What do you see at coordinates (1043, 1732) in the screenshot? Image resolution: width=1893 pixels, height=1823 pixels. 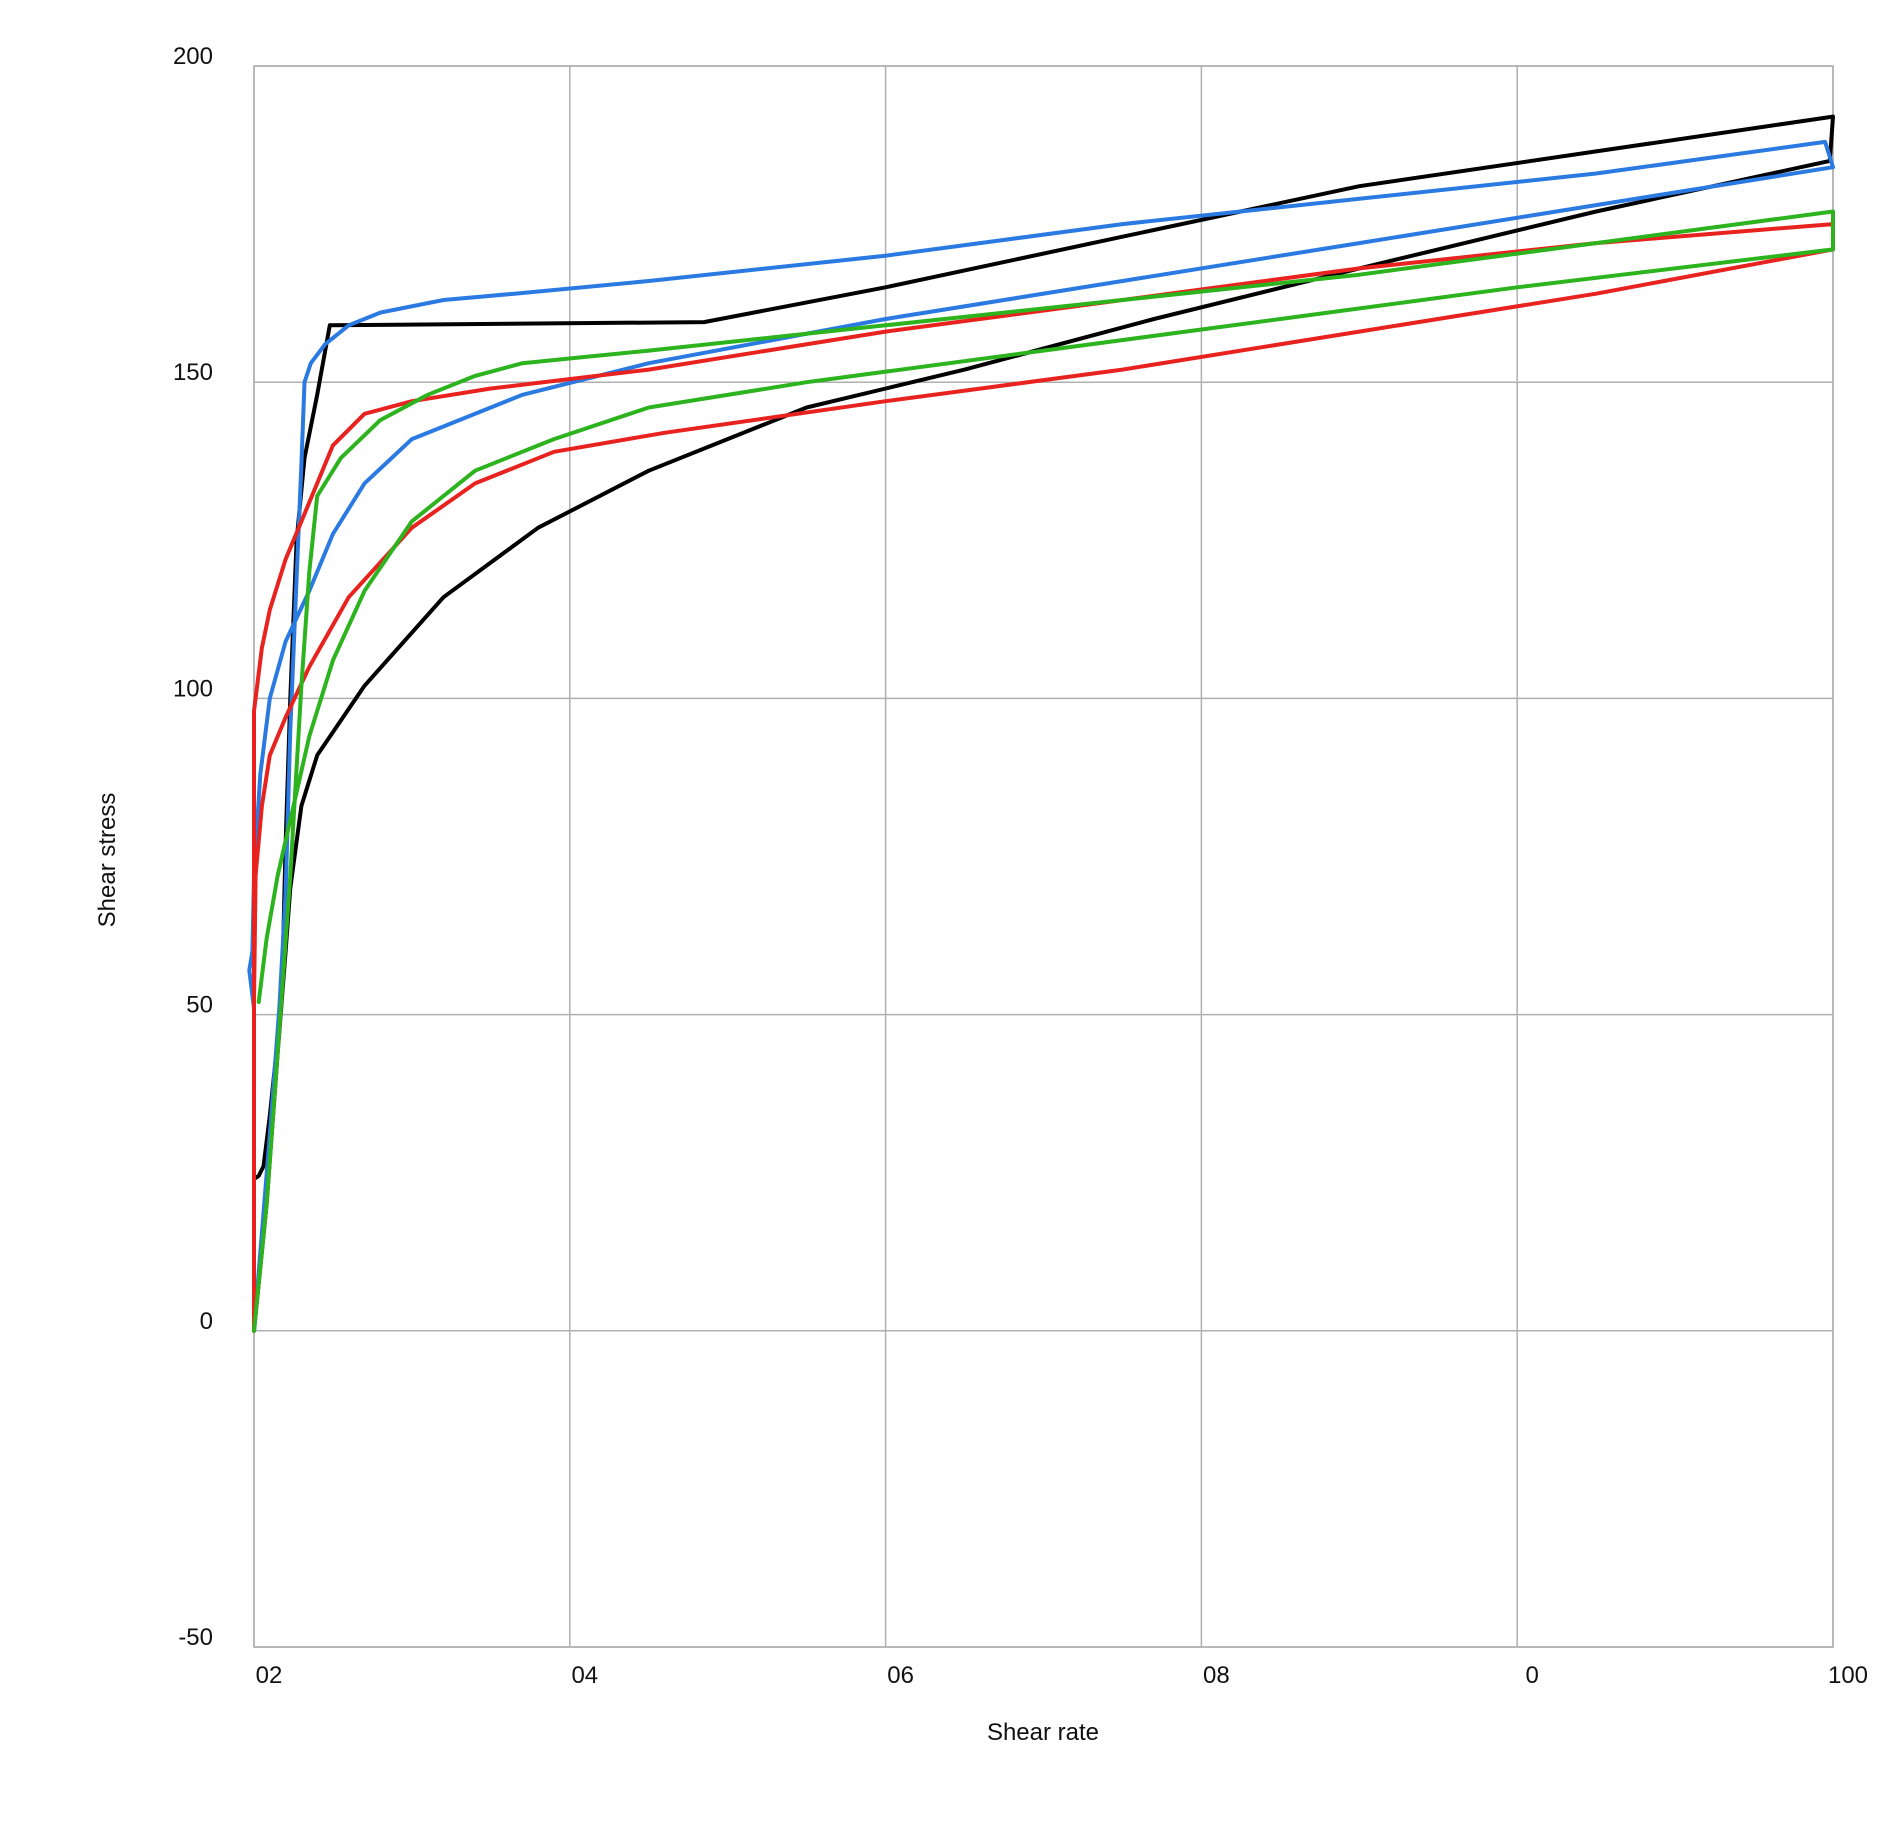 I see `x-axis-title: Shear rate` at bounding box center [1043, 1732].